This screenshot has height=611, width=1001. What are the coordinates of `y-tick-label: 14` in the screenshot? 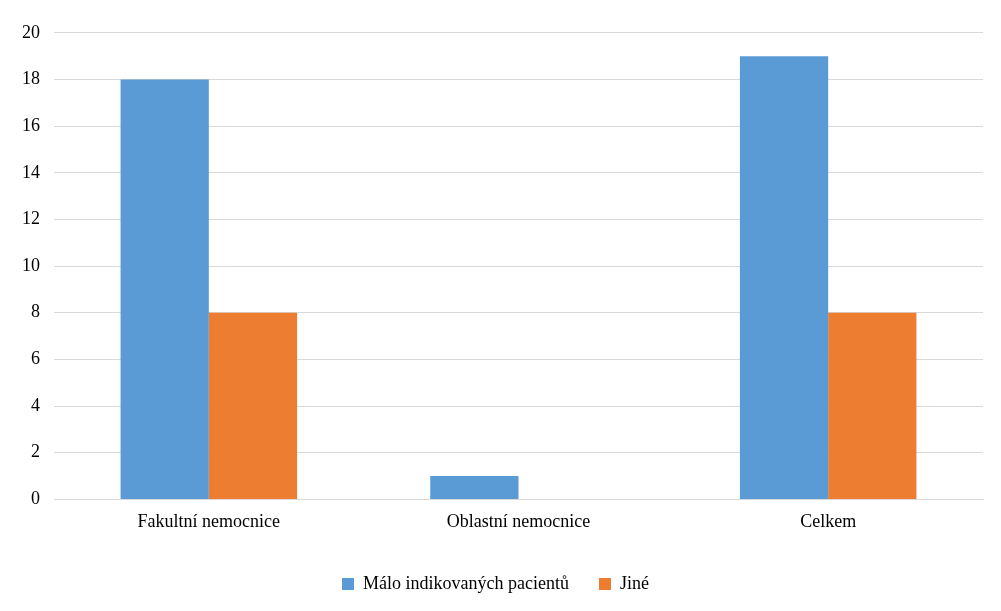 It's located at (31, 171).